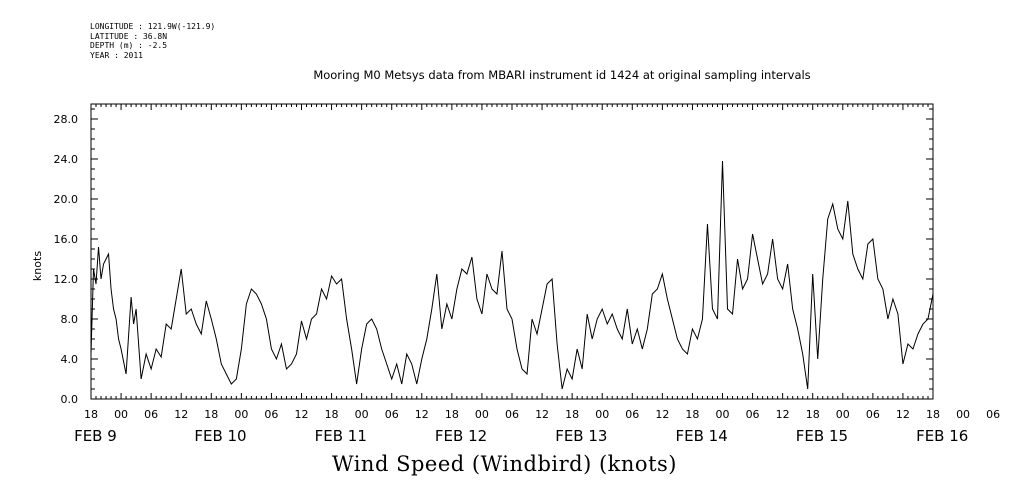 This screenshot has width=1009, height=504. I want to click on y-tick-label: 16.0, so click(66, 239).